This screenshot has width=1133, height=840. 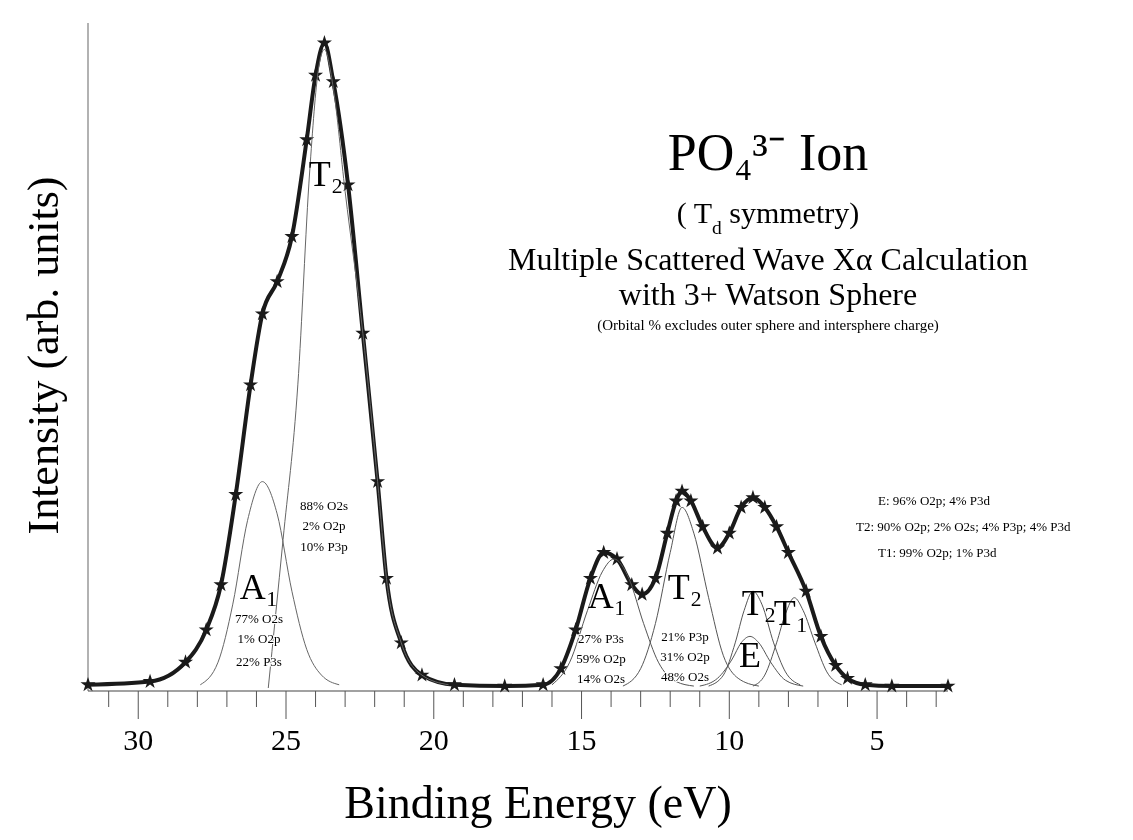 I want to click on annotation: 27% P3s, so click(x=601, y=638).